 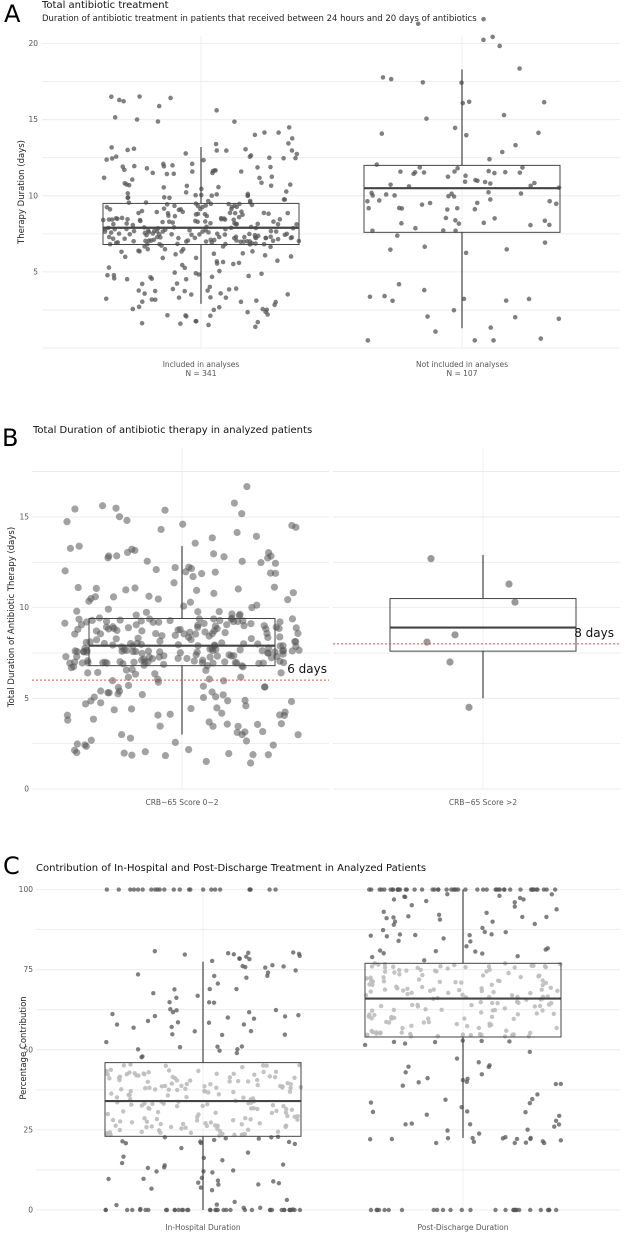 I want to click on box-iqr, so click(x=182, y=642).